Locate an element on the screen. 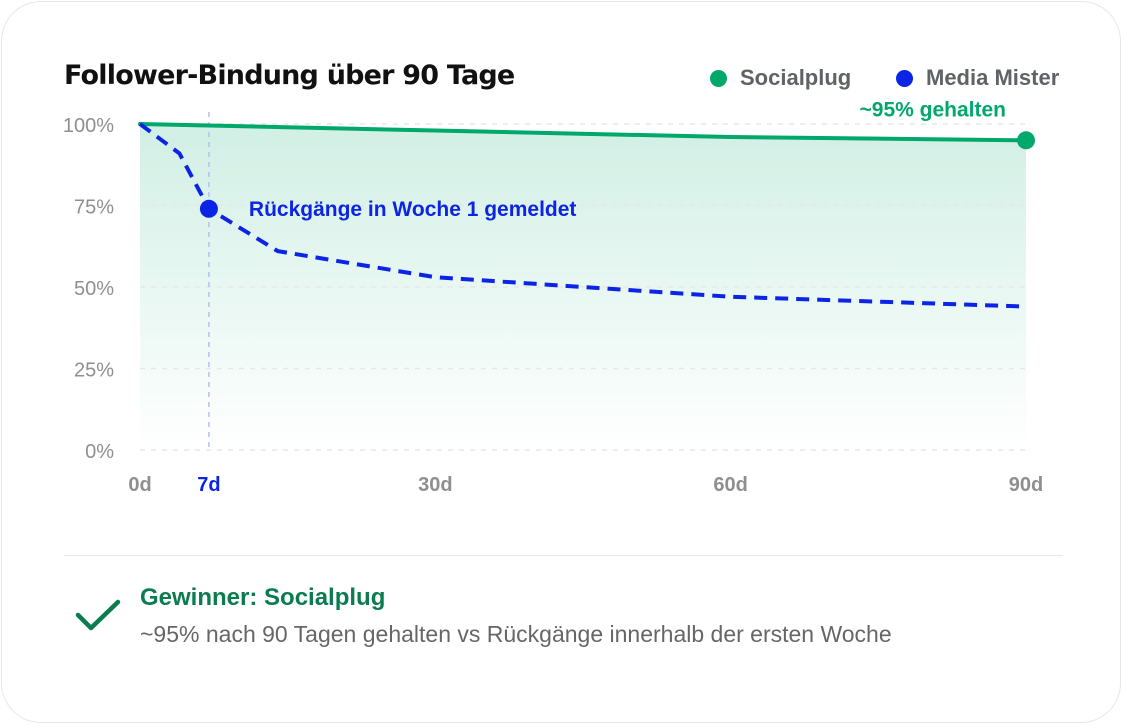 This screenshot has width=1124, height=728. winner-title: Gewinner: Socialplug is located at coordinates (263, 597).